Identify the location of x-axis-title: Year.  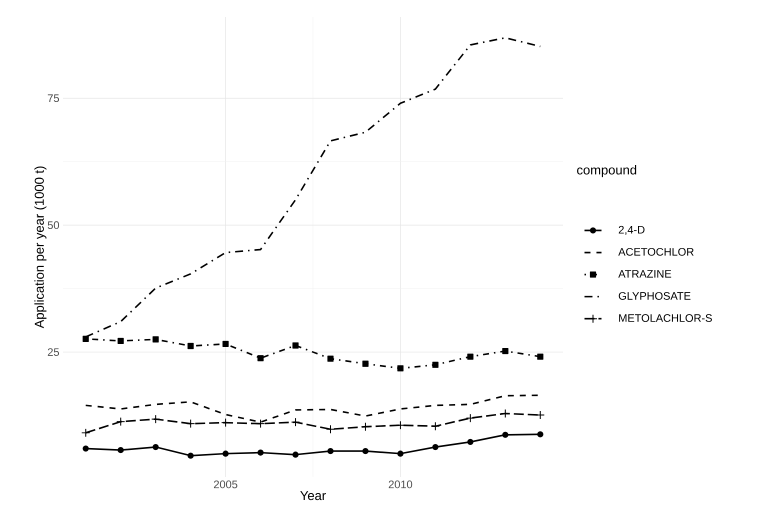
(313, 495).